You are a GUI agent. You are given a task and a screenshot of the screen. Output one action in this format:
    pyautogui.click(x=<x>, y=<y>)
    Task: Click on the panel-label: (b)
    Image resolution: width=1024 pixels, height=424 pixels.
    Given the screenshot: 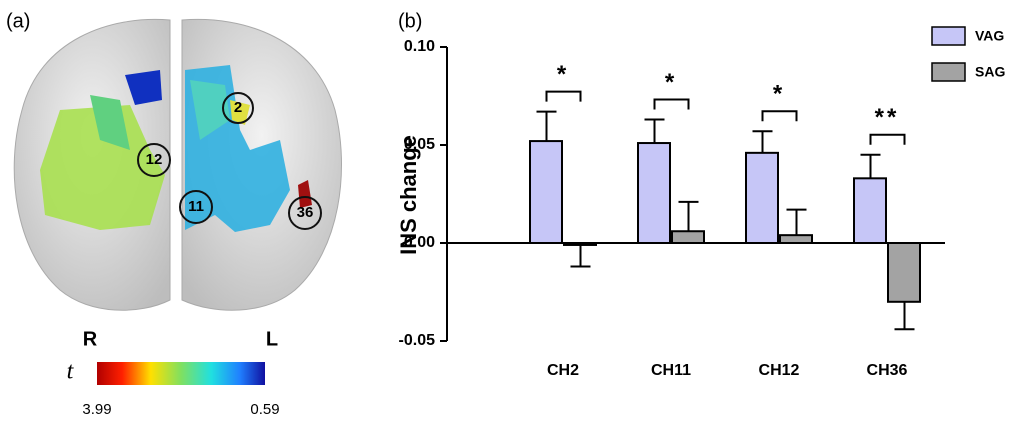 What is the action you would take?
    pyautogui.click(x=410, y=21)
    